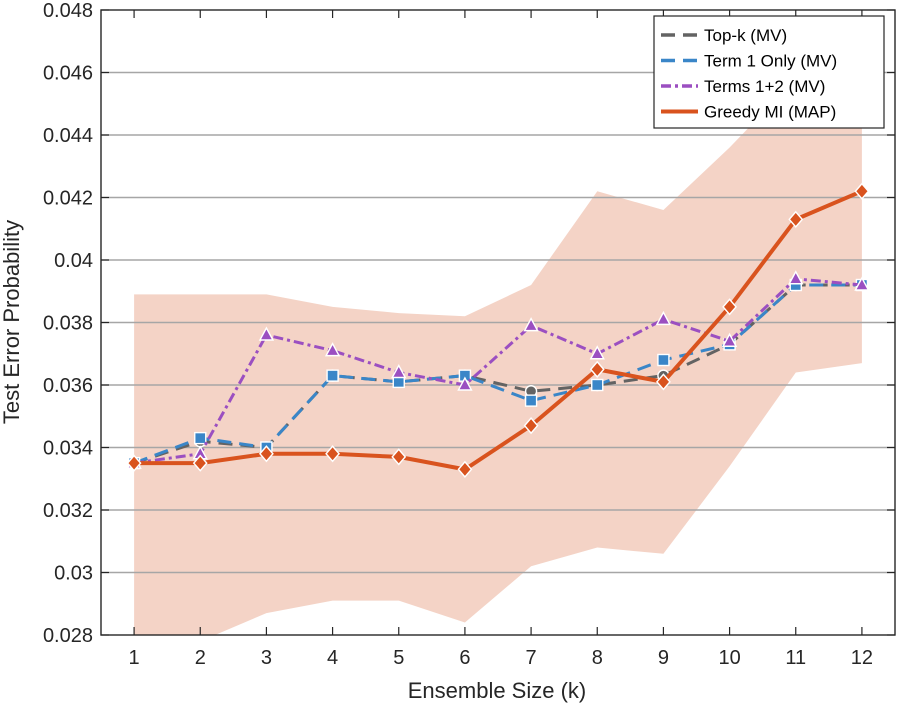 The width and height of the screenshot is (897, 706). What do you see at coordinates (770, 61) in the screenshot?
I see `legend-label: Term 1 Only (MV)` at bounding box center [770, 61].